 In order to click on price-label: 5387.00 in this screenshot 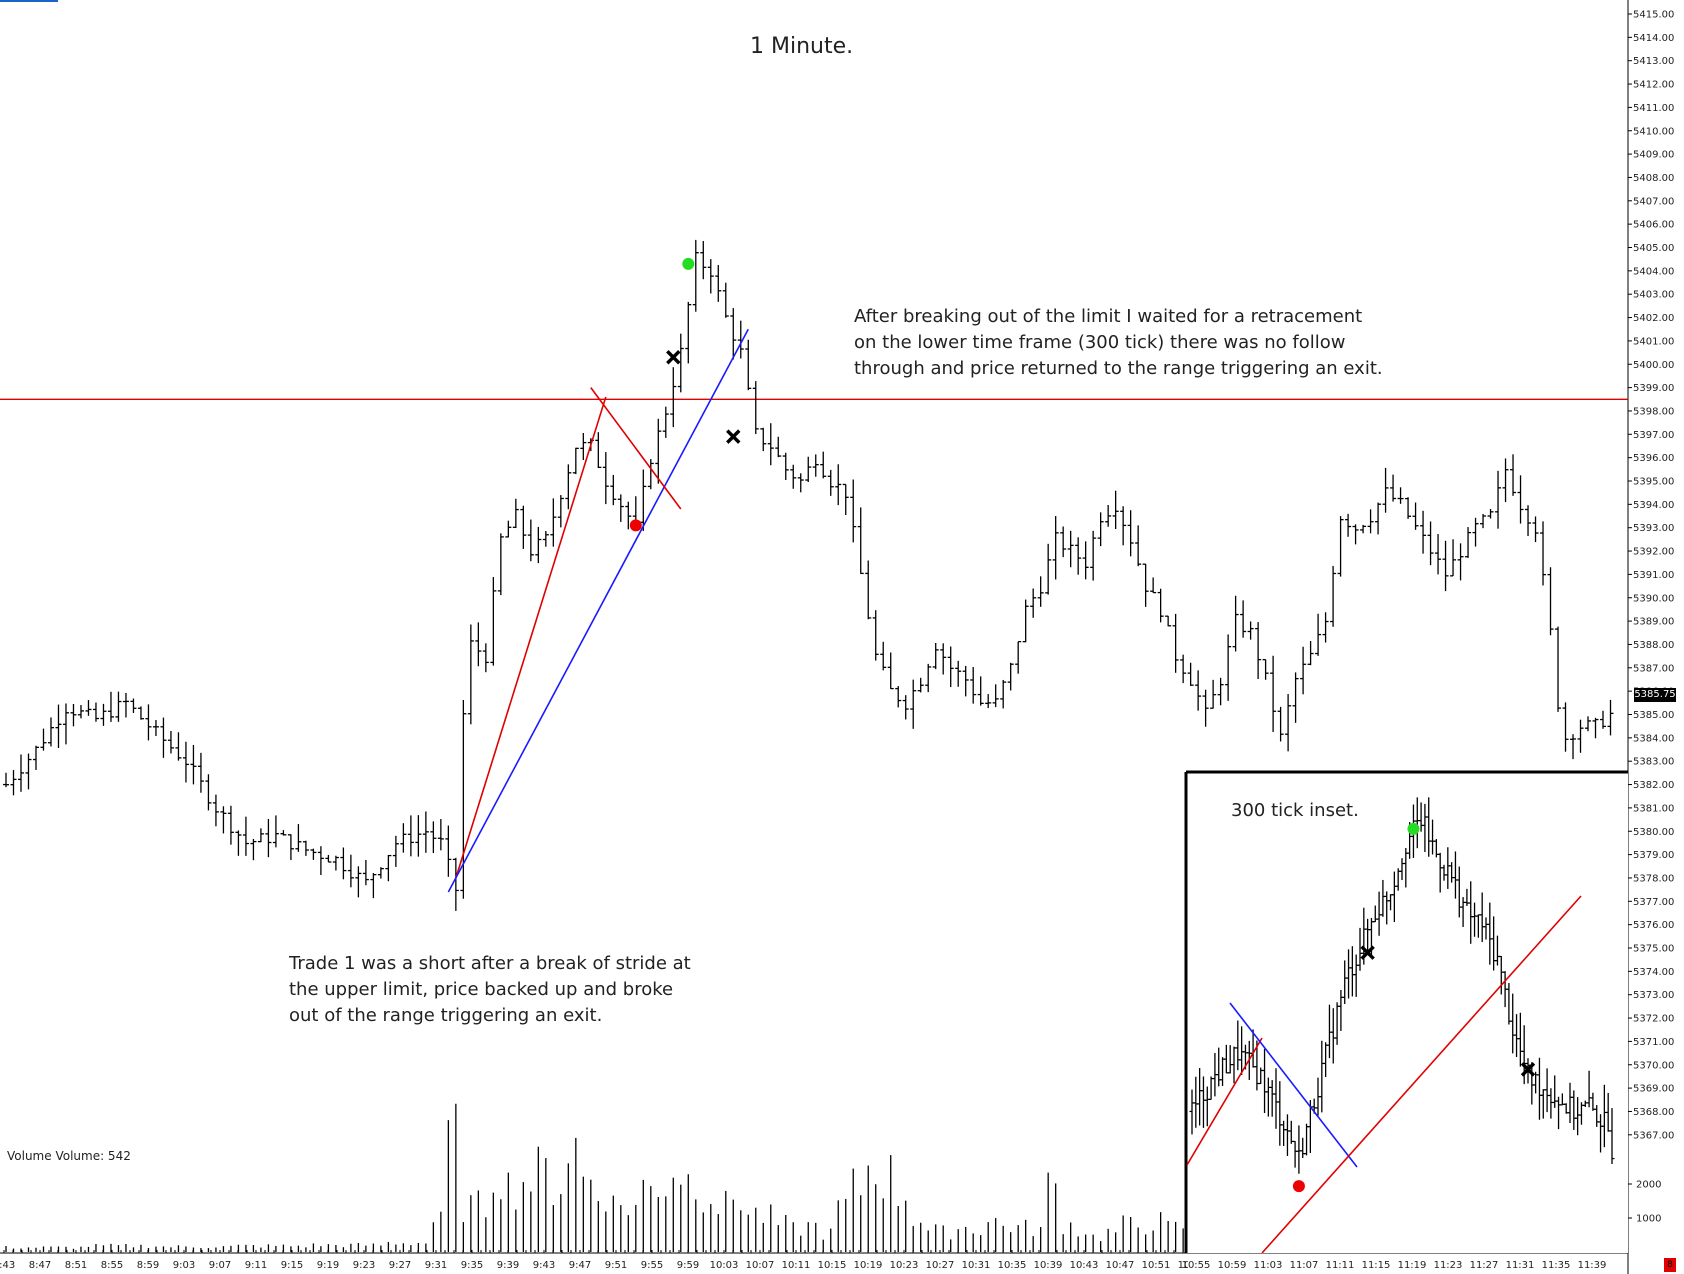, I will do `click(1653, 668)`.